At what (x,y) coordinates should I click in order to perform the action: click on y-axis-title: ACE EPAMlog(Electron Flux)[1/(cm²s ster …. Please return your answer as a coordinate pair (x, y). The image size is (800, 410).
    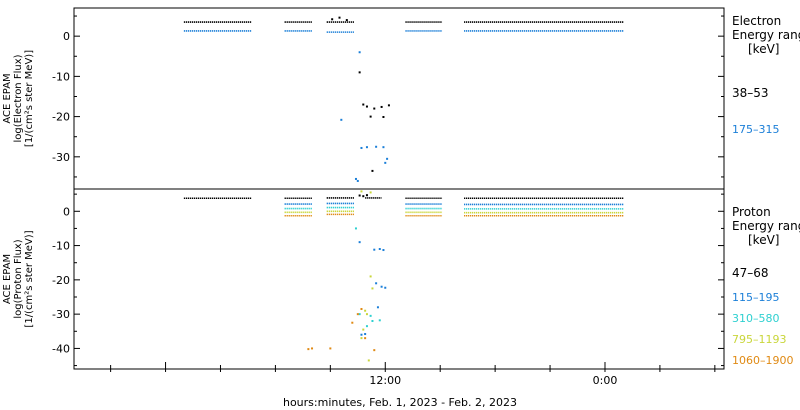
    Looking at the image, I should click on (18, 98).